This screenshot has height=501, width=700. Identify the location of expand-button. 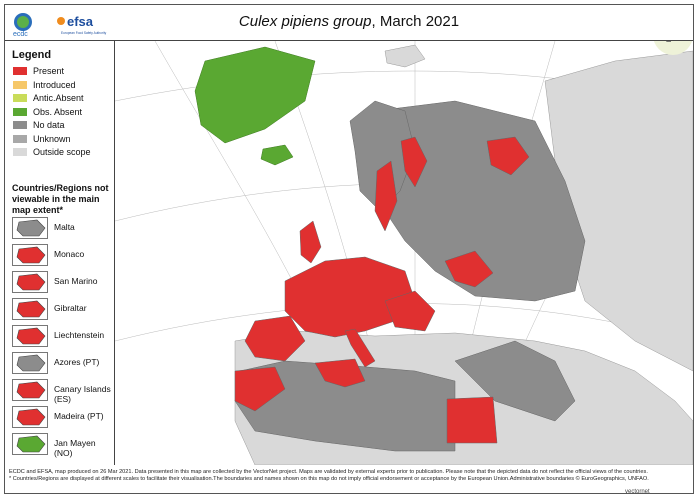
(673, 48).